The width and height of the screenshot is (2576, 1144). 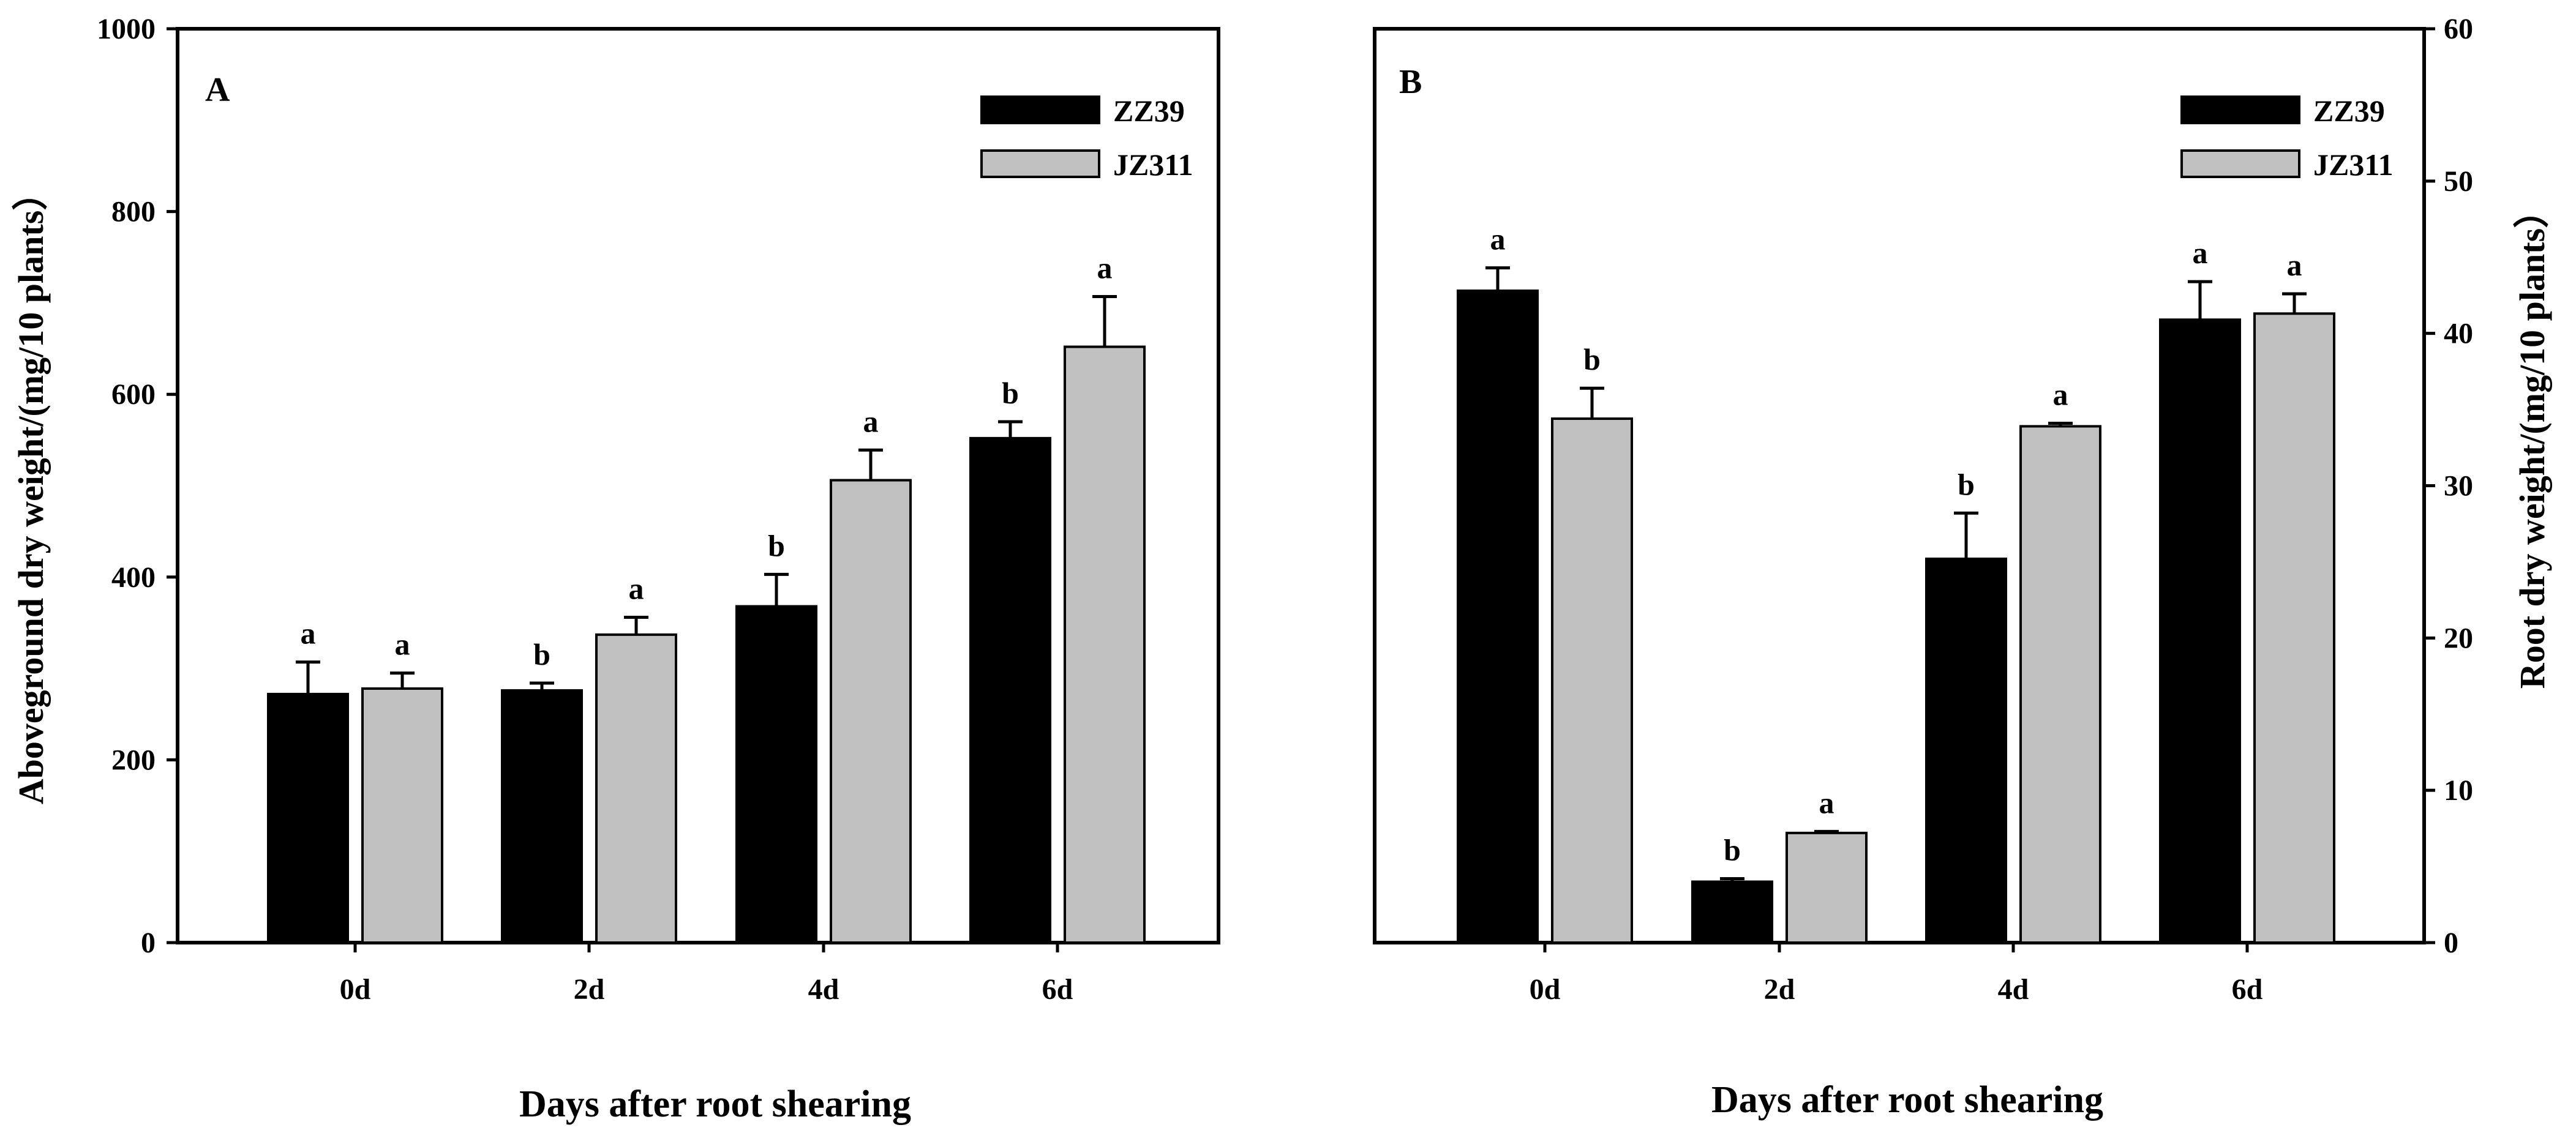 What do you see at coordinates (133, 577) in the screenshot?
I see `y-tick-label: 400` at bounding box center [133, 577].